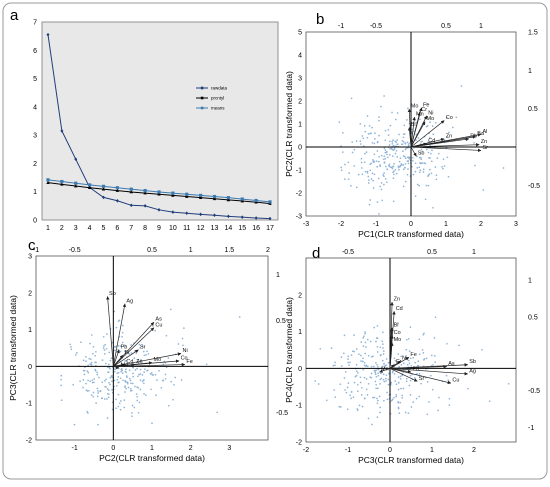 Image resolution: width=550 pixels, height=487 pixels. I want to click on panel-a-xtick-label: 15, so click(242, 228).